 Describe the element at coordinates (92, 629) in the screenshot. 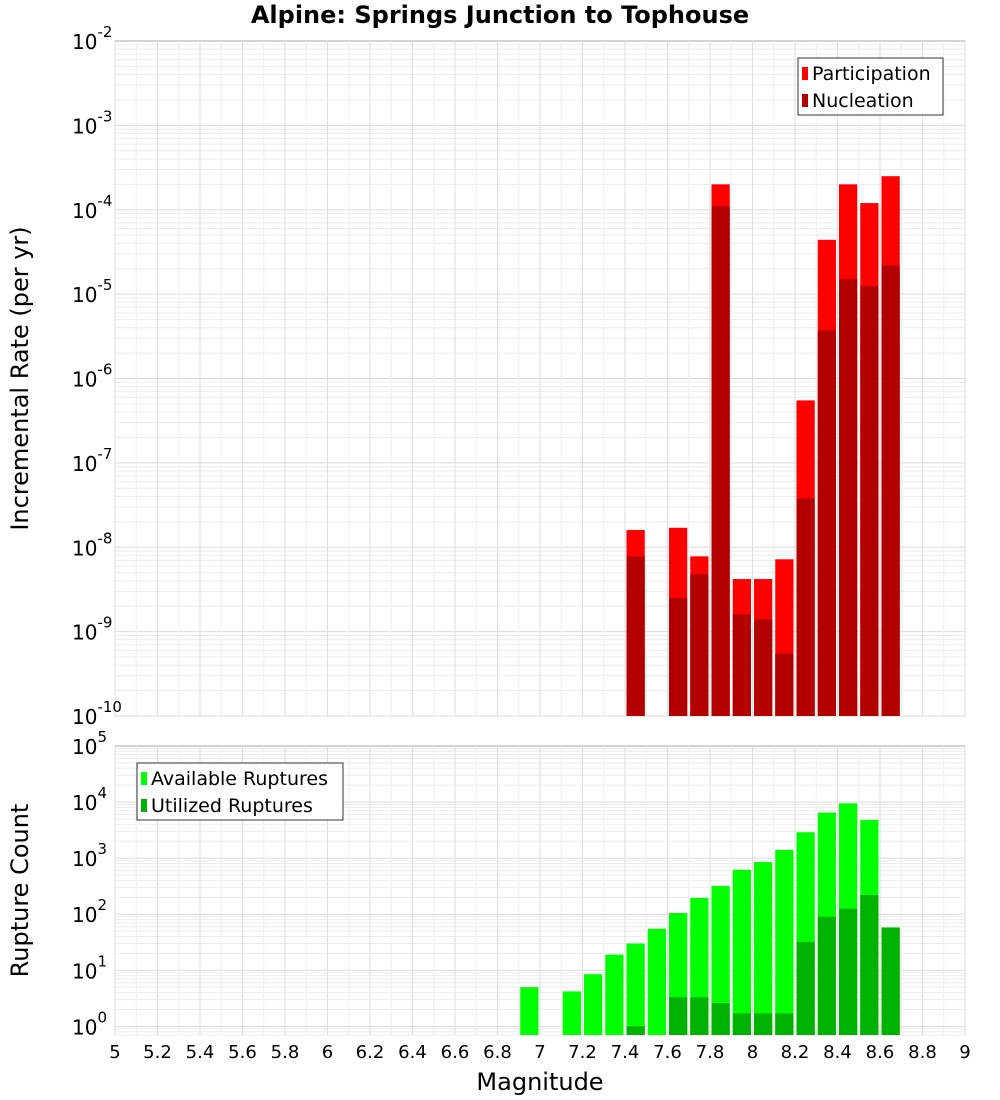

I see `y-tick-label: 10⁻⁹` at that location.